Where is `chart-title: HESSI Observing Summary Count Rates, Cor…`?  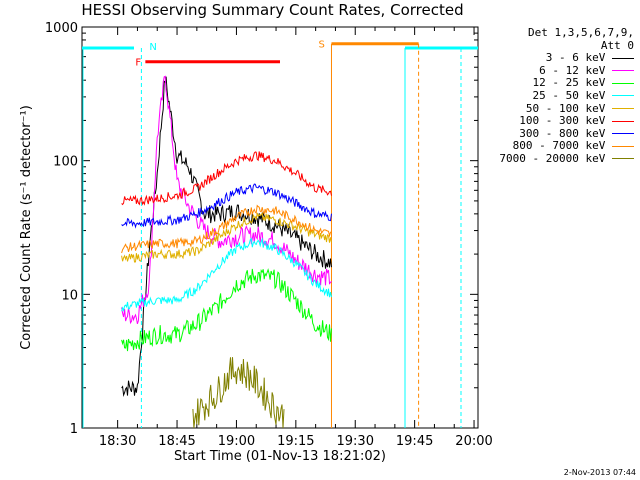 chart-title: HESSI Observing Summary Count Rates, Cor… is located at coordinates (272, 10).